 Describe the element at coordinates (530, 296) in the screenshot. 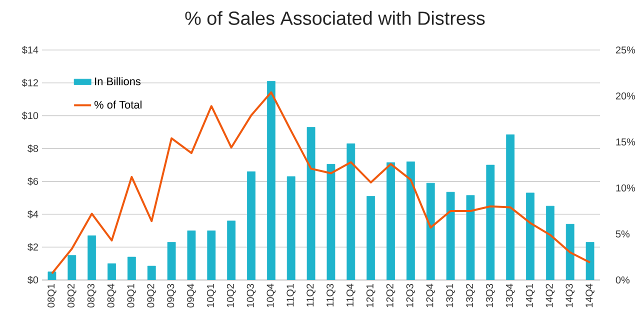

I see `x-tick-label: 14Q1` at that location.